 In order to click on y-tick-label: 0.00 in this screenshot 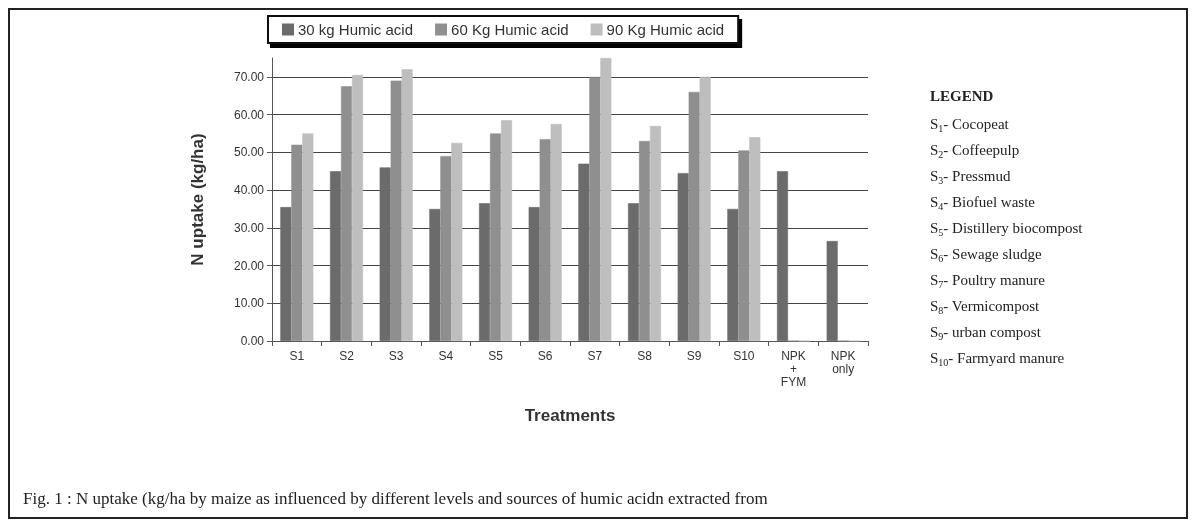, I will do `click(252, 341)`.